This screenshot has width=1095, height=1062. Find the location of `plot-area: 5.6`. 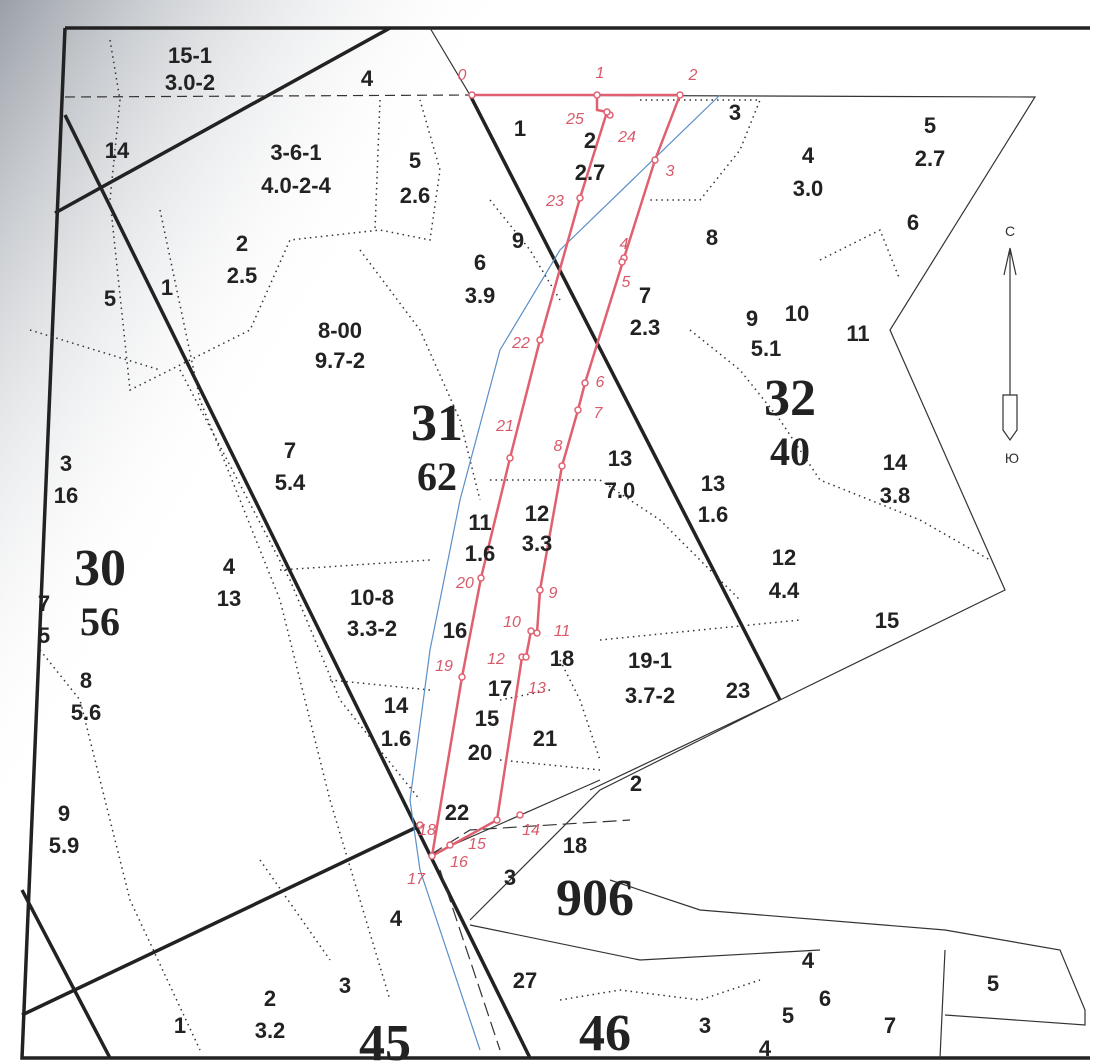

plot-area: 5.6 is located at coordinates (86, 712).